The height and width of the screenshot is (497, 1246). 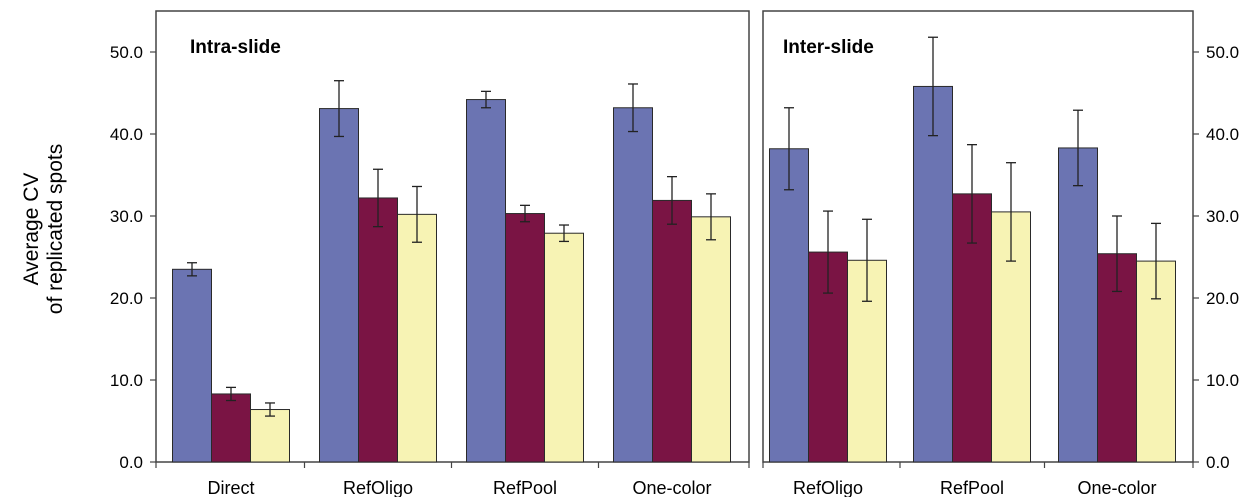 I want to click on y-axis-label-line1: Average CV, so click(x=31, y=229).